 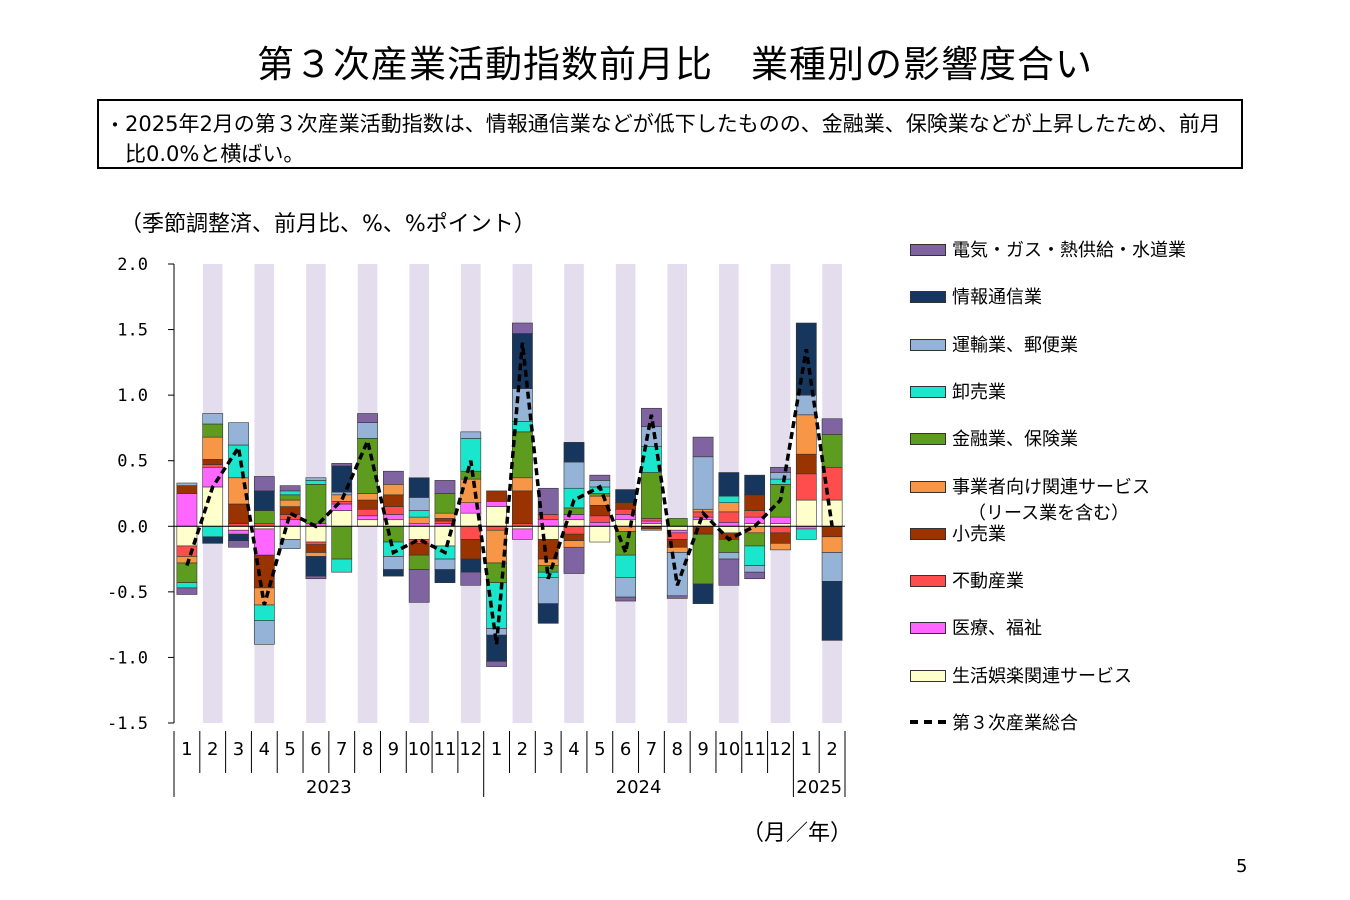 I want to click on legend-label: 情報通信業, so click(x=997, y=298).